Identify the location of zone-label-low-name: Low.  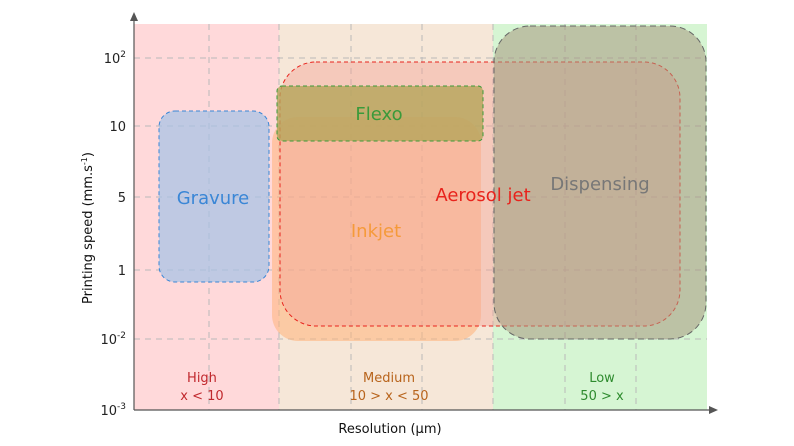
(602, 378).